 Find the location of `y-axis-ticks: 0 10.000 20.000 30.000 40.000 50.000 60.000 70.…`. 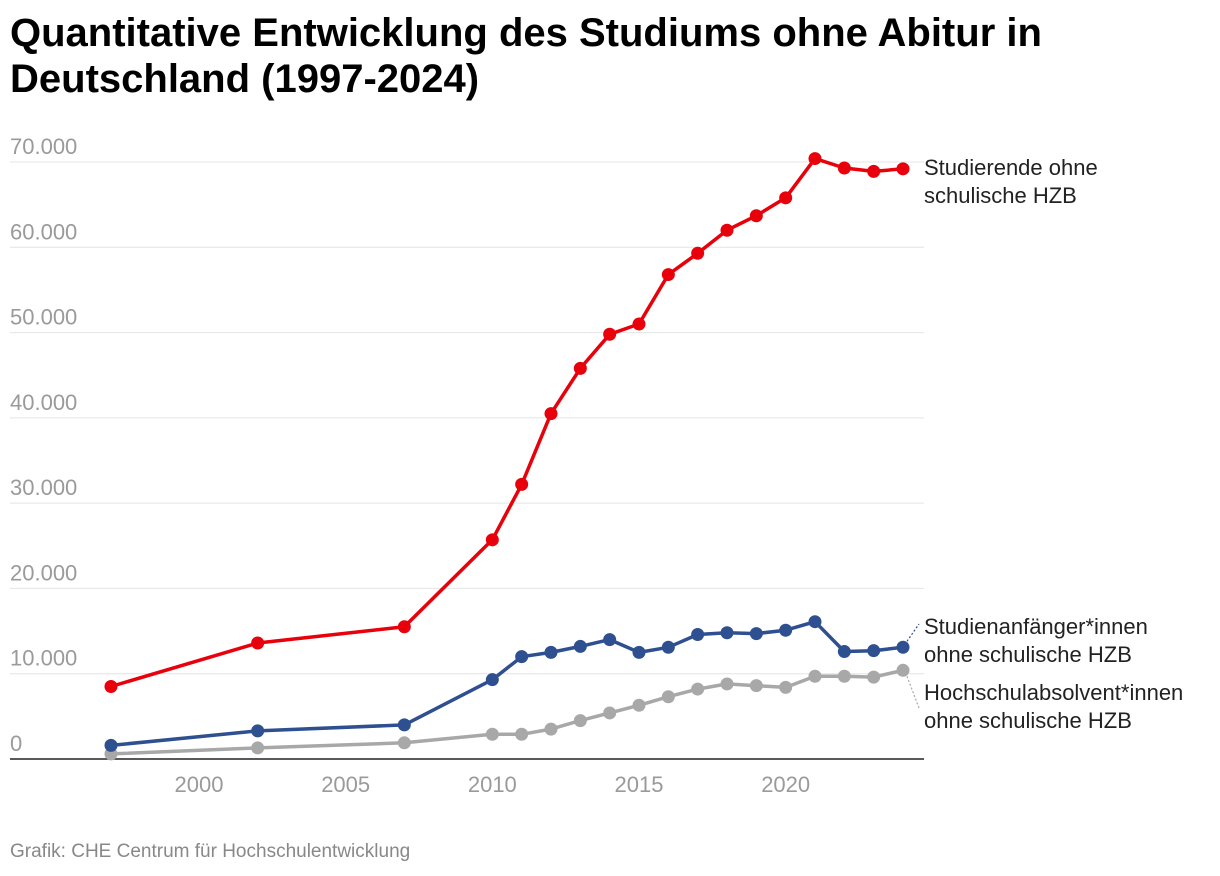

y-axis-ticks: 0 10.000 20.000 30.000 40.000 50.000 60.000 70.… is located at coordinates (43, 445).